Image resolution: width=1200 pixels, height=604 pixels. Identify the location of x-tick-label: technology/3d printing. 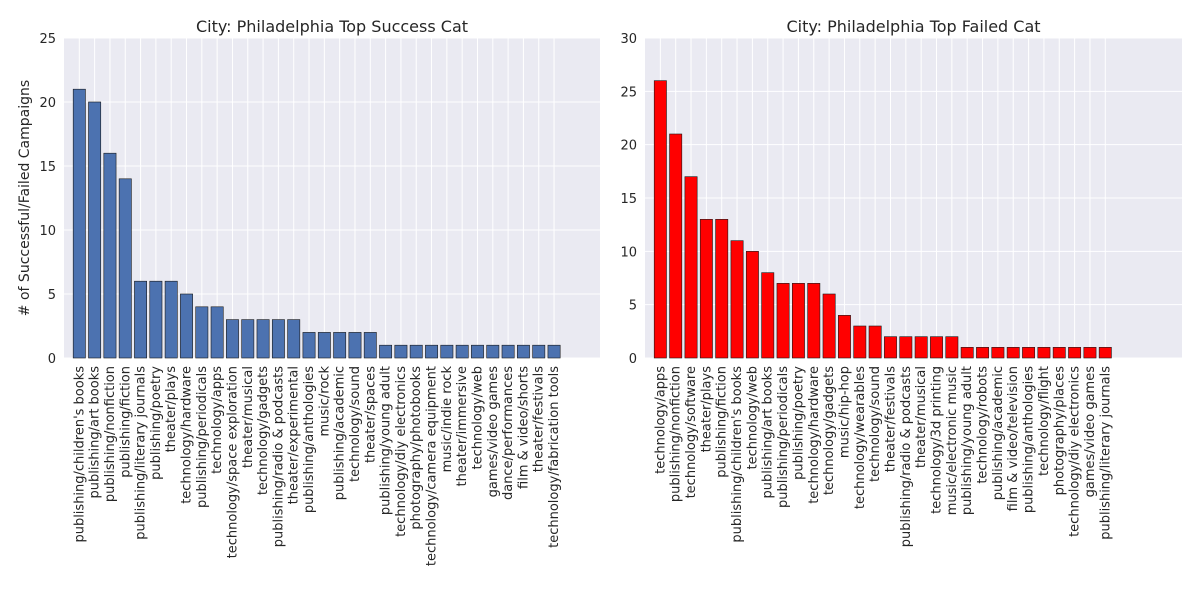
(937, 440).